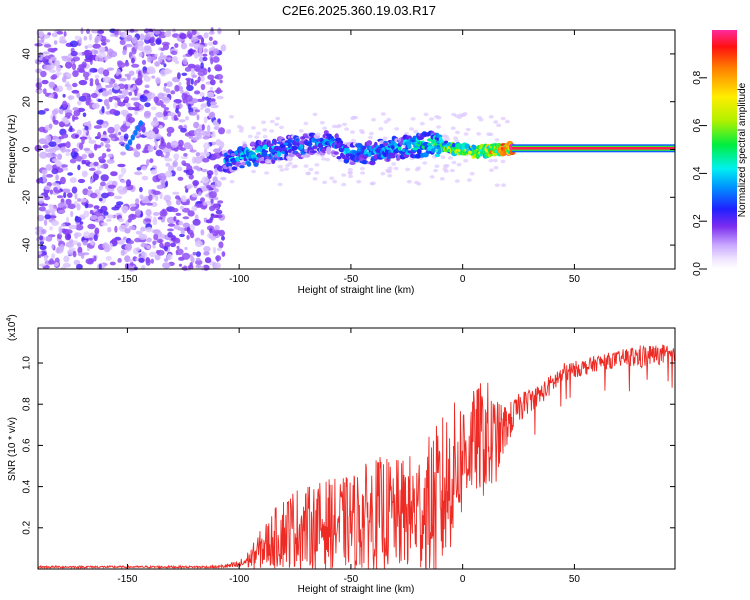 This screenshot has width=750, height=600. Describe the element at coordinates (138, 128) in the screenshot. I see `noise-streak-blob` at that location.